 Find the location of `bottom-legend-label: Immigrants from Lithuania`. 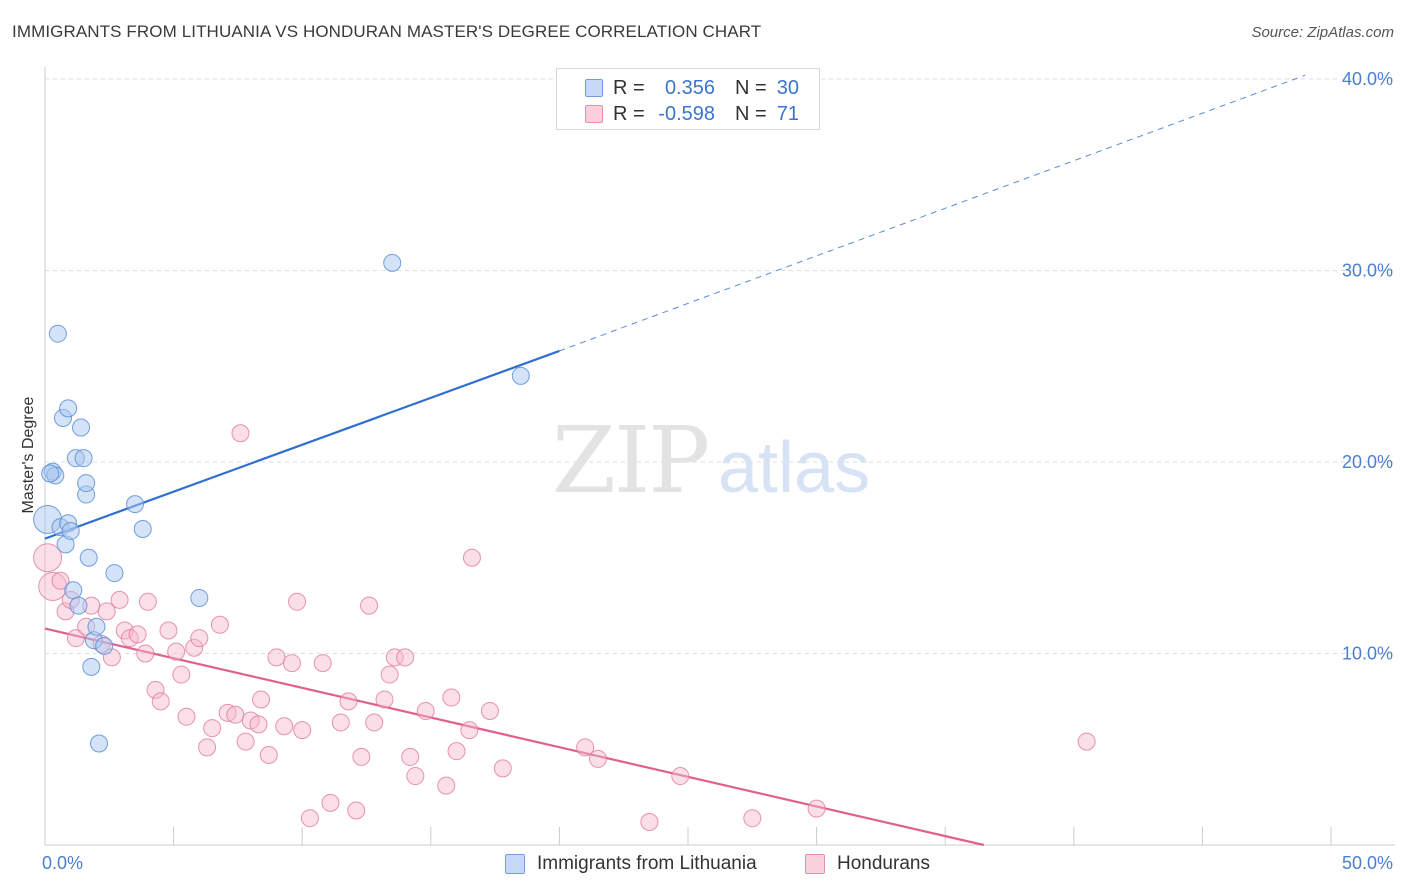

bottom-legend-label: Immigrants from Lithuania is located at coordinates (647, 863).